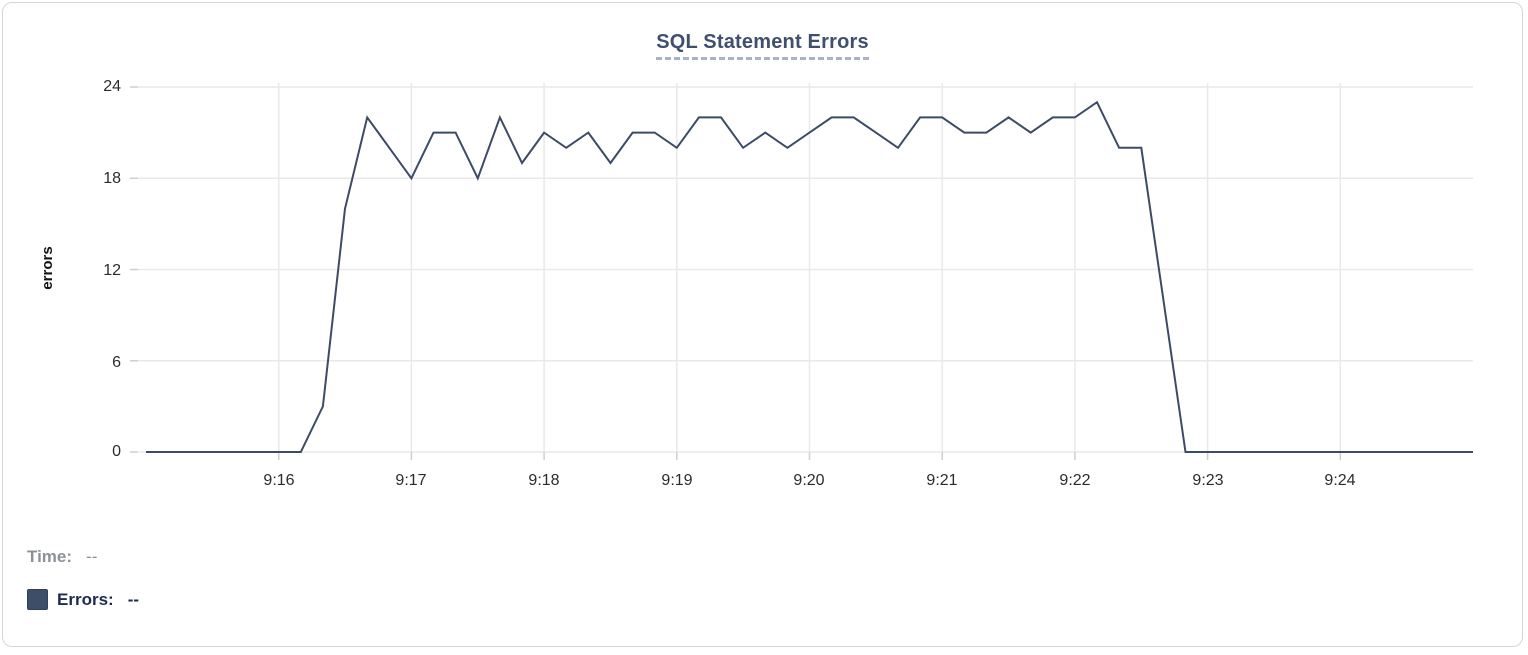 The image size is (1528, 655). I want to click on x-tick-label-920: 9:20, so click(809, 480).